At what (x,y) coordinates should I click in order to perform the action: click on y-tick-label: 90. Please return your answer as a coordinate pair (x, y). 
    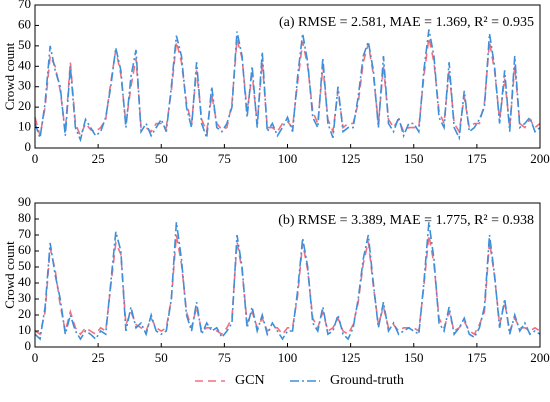
    Looking at the image, I should click on (24, 201).